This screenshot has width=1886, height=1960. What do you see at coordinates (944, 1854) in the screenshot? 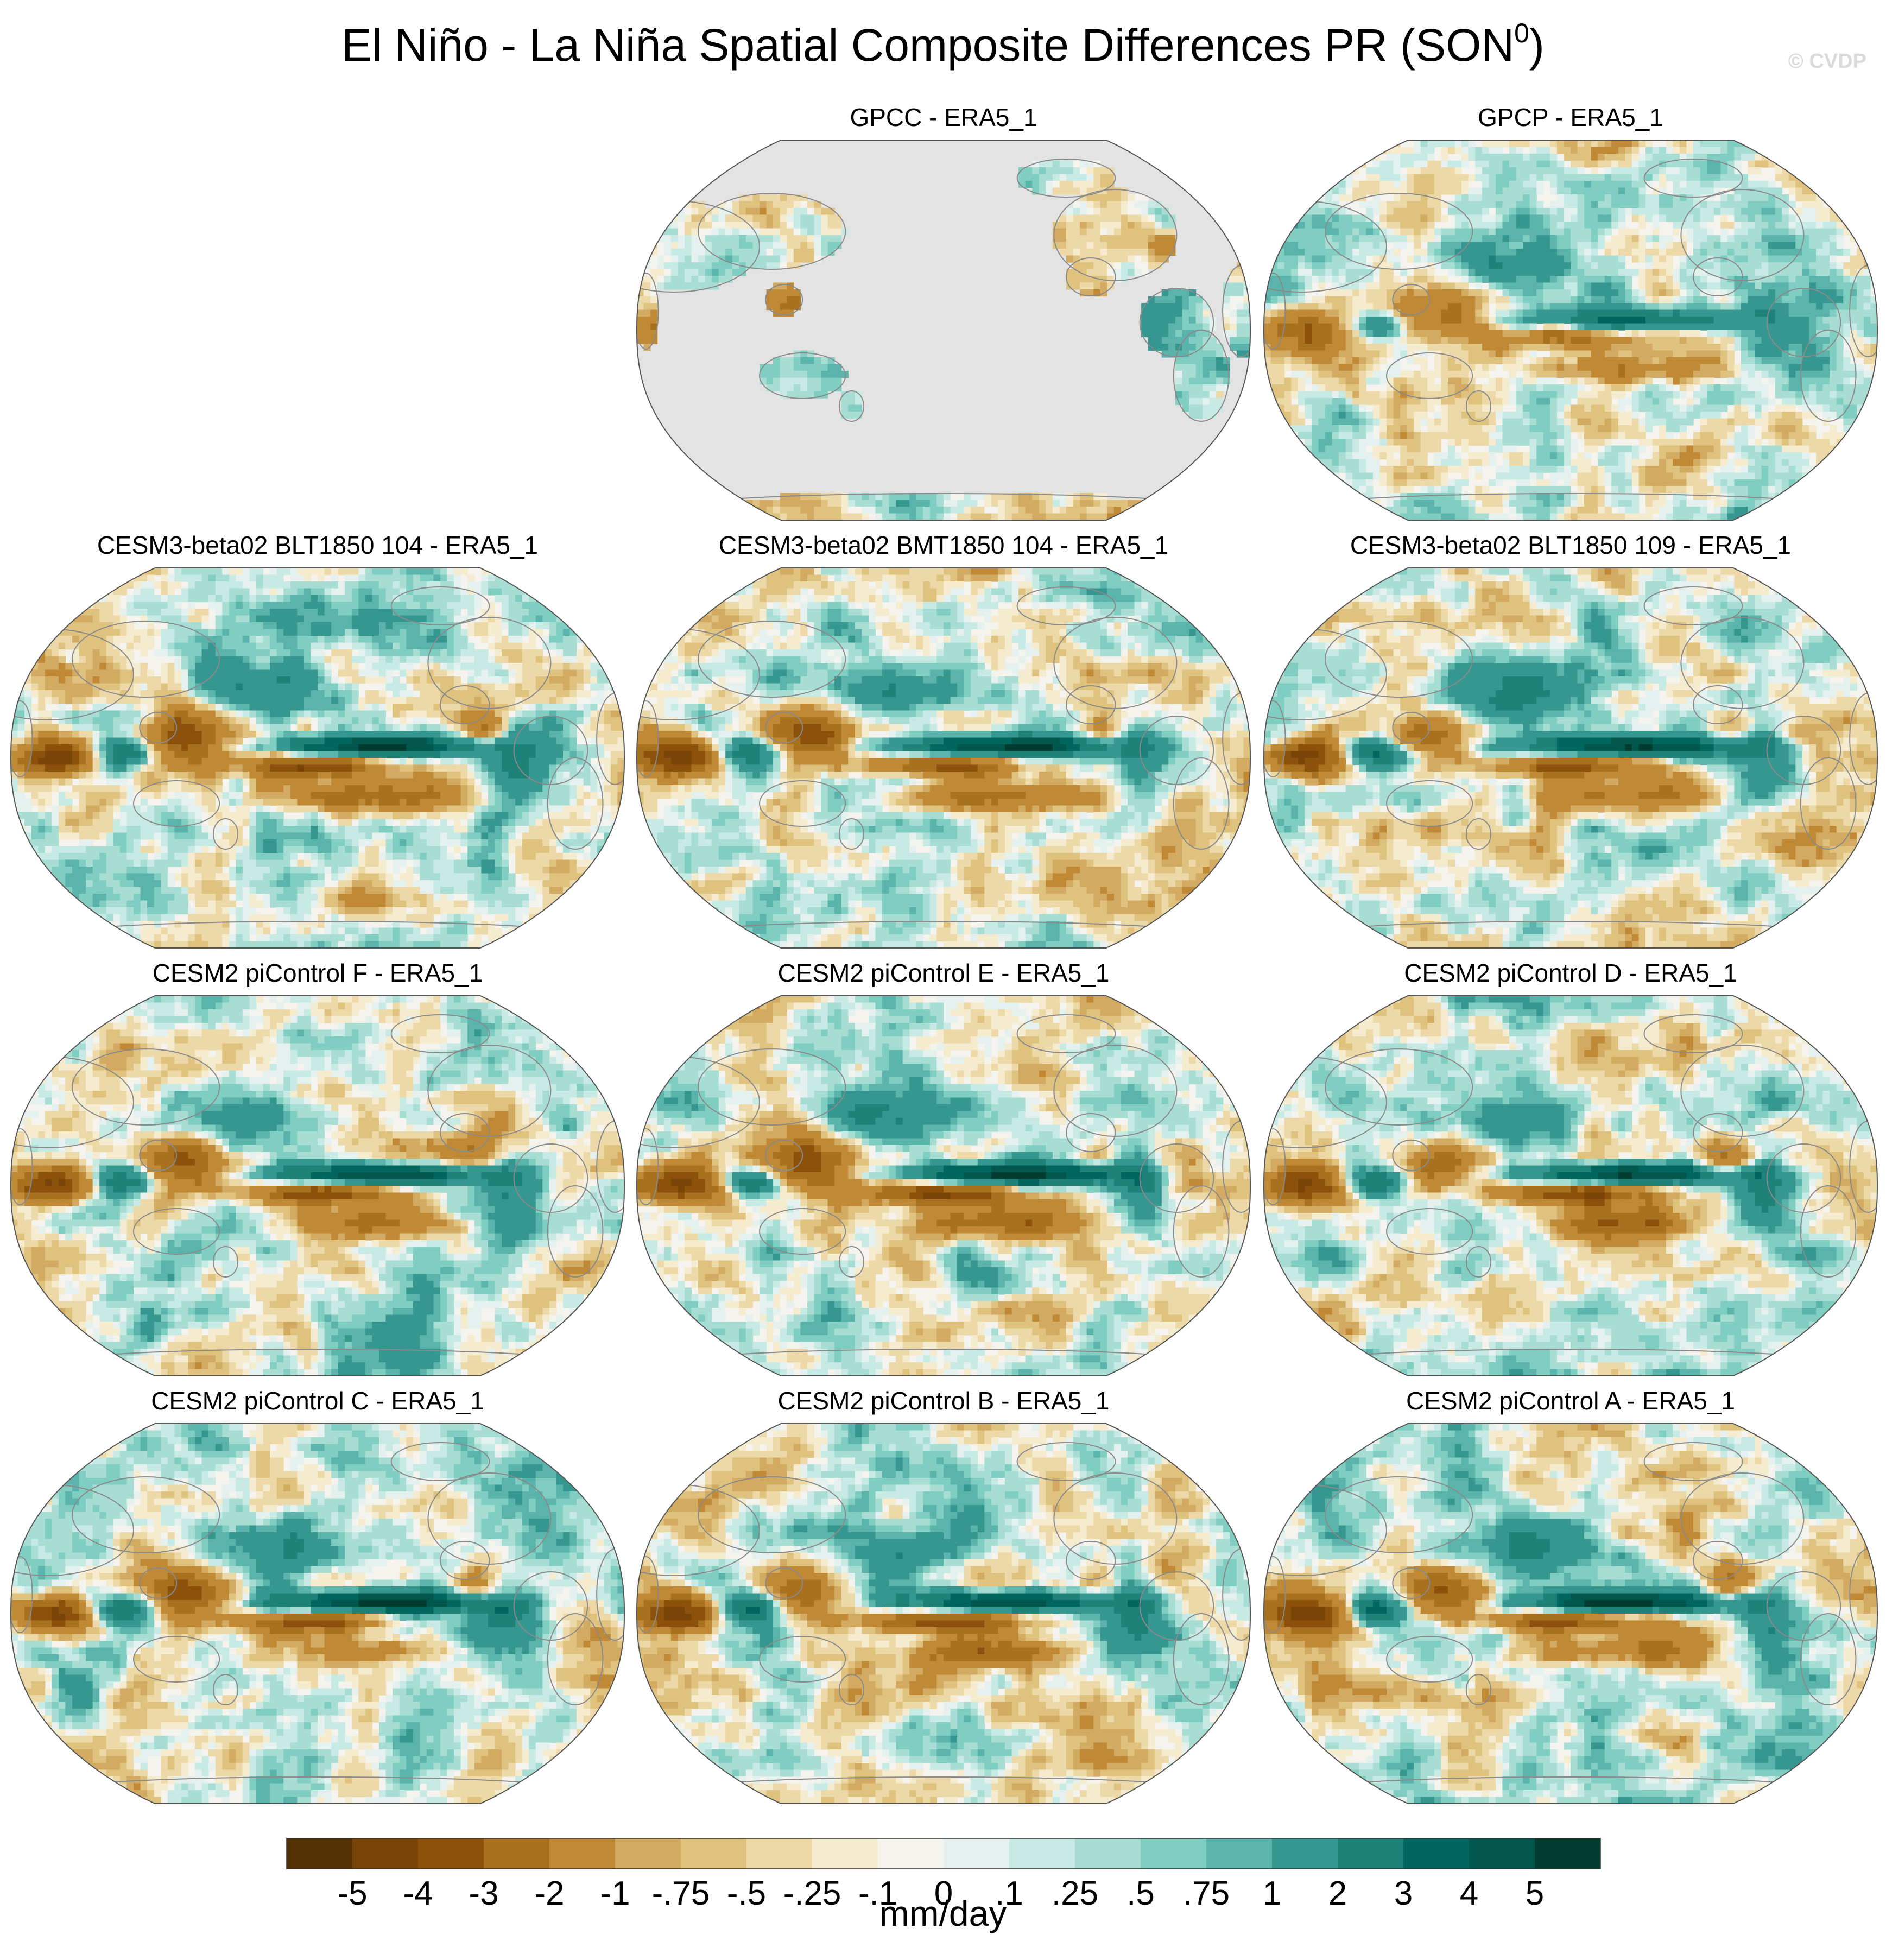
I see `colorbar-border` at bounding box center [944, 1854].